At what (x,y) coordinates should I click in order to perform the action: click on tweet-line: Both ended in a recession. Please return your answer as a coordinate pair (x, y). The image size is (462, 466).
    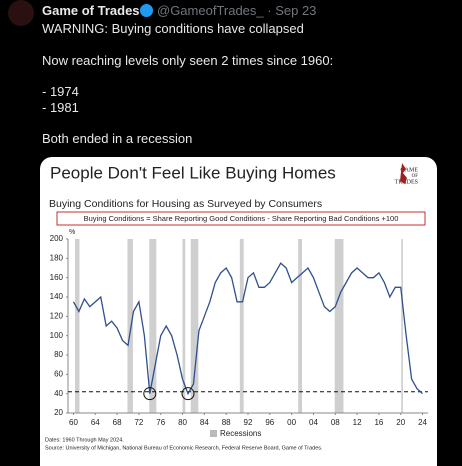
    Looking at the image, I should click on (117, 138).